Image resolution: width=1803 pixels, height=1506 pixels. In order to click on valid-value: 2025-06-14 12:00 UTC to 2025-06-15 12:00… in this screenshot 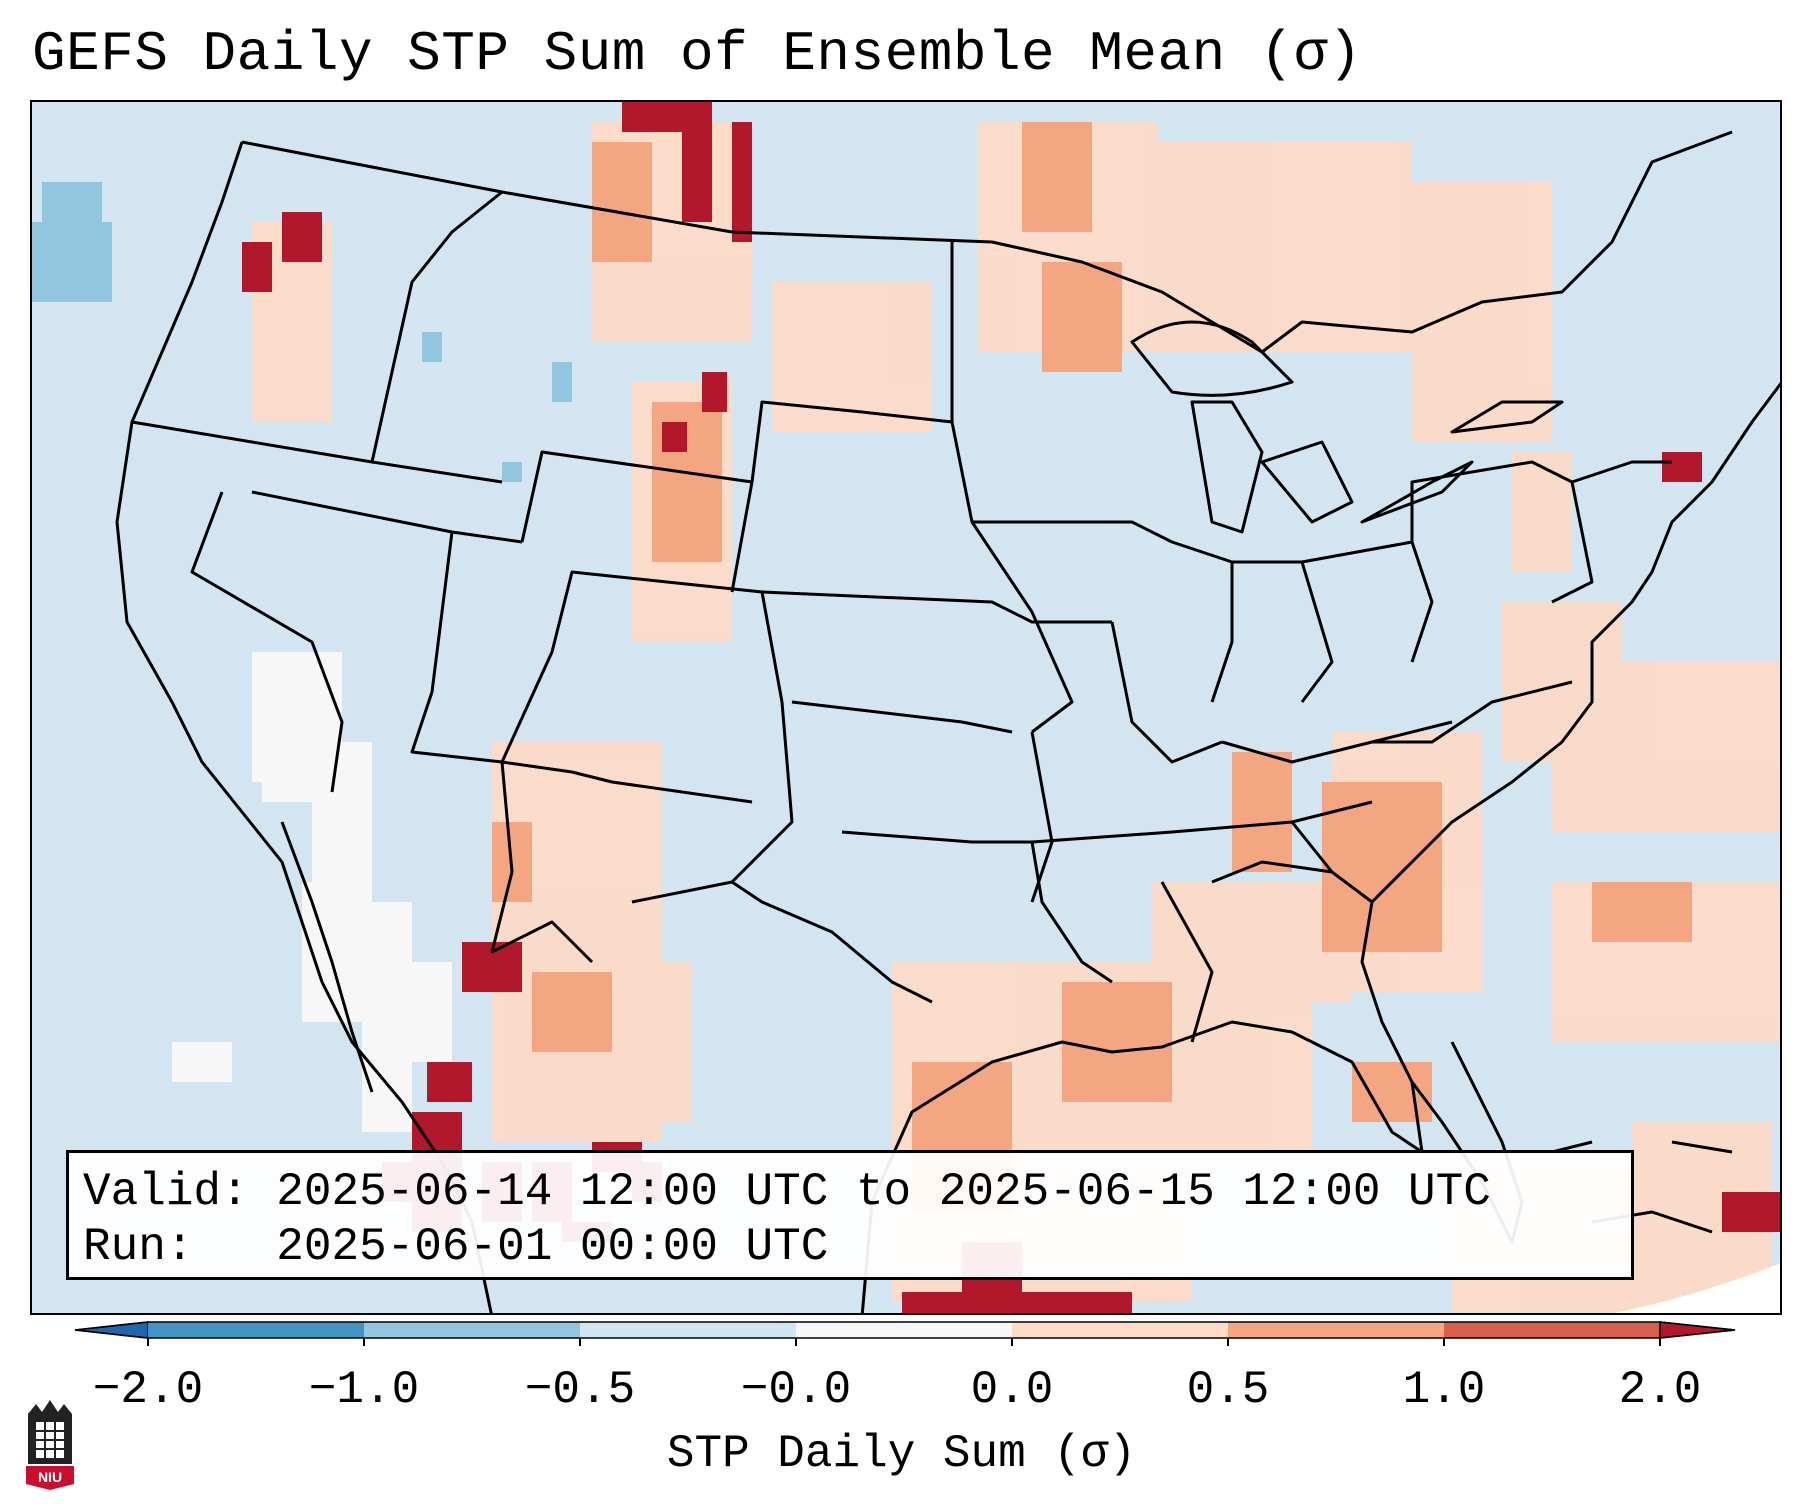, I will do `click(883, 1192)`.